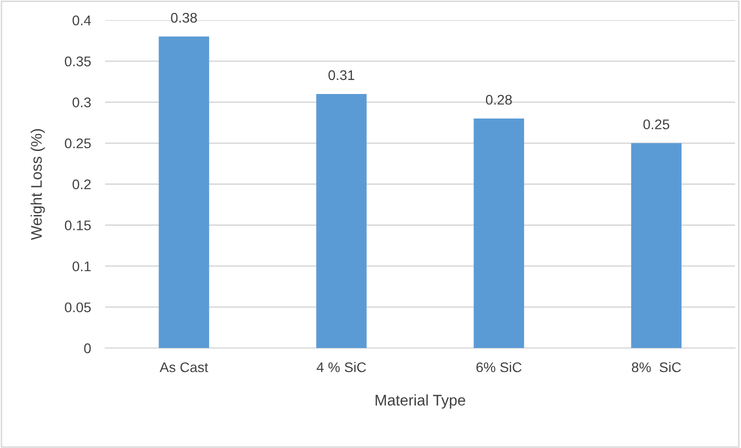 The width and height of the screenshot is (741, 448). What do you see at coordinates (341, 75) in the screenshot?
I see `data-label: 0.31` at bounding box center [341, 75].